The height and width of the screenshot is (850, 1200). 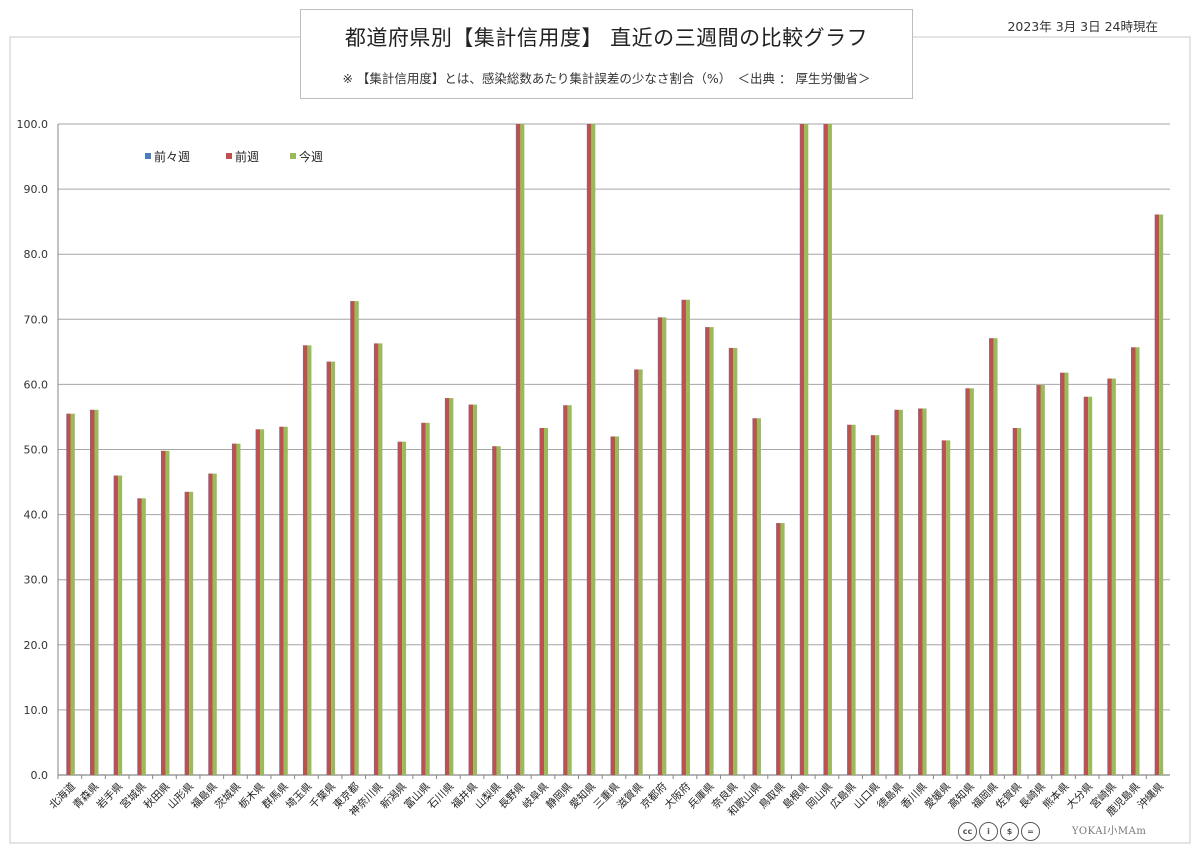 What do you see at coordinates (36, 710) in the screenshot?
I see `y-tick-label: 10.0` at bounding box center [36, 710].